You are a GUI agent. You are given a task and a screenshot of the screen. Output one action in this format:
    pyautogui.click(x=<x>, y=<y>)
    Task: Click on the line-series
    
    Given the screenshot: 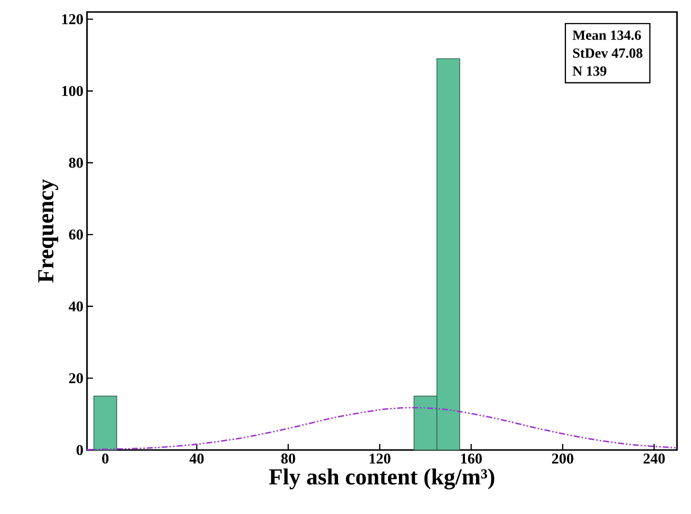 What is the action you would take?
    pyautogui.click(x=382, y=428)
    